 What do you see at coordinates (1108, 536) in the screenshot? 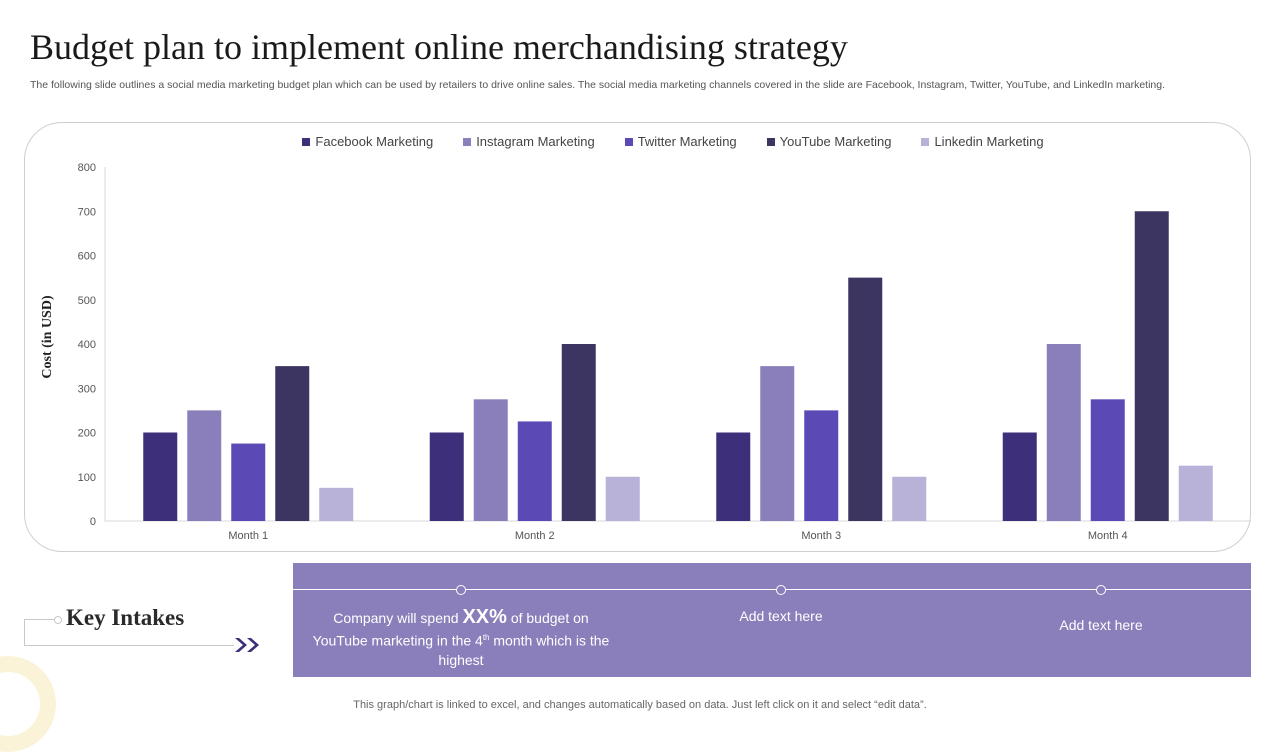
I see `x-tick-label: Month 4` at bounding box center [1108, 536].